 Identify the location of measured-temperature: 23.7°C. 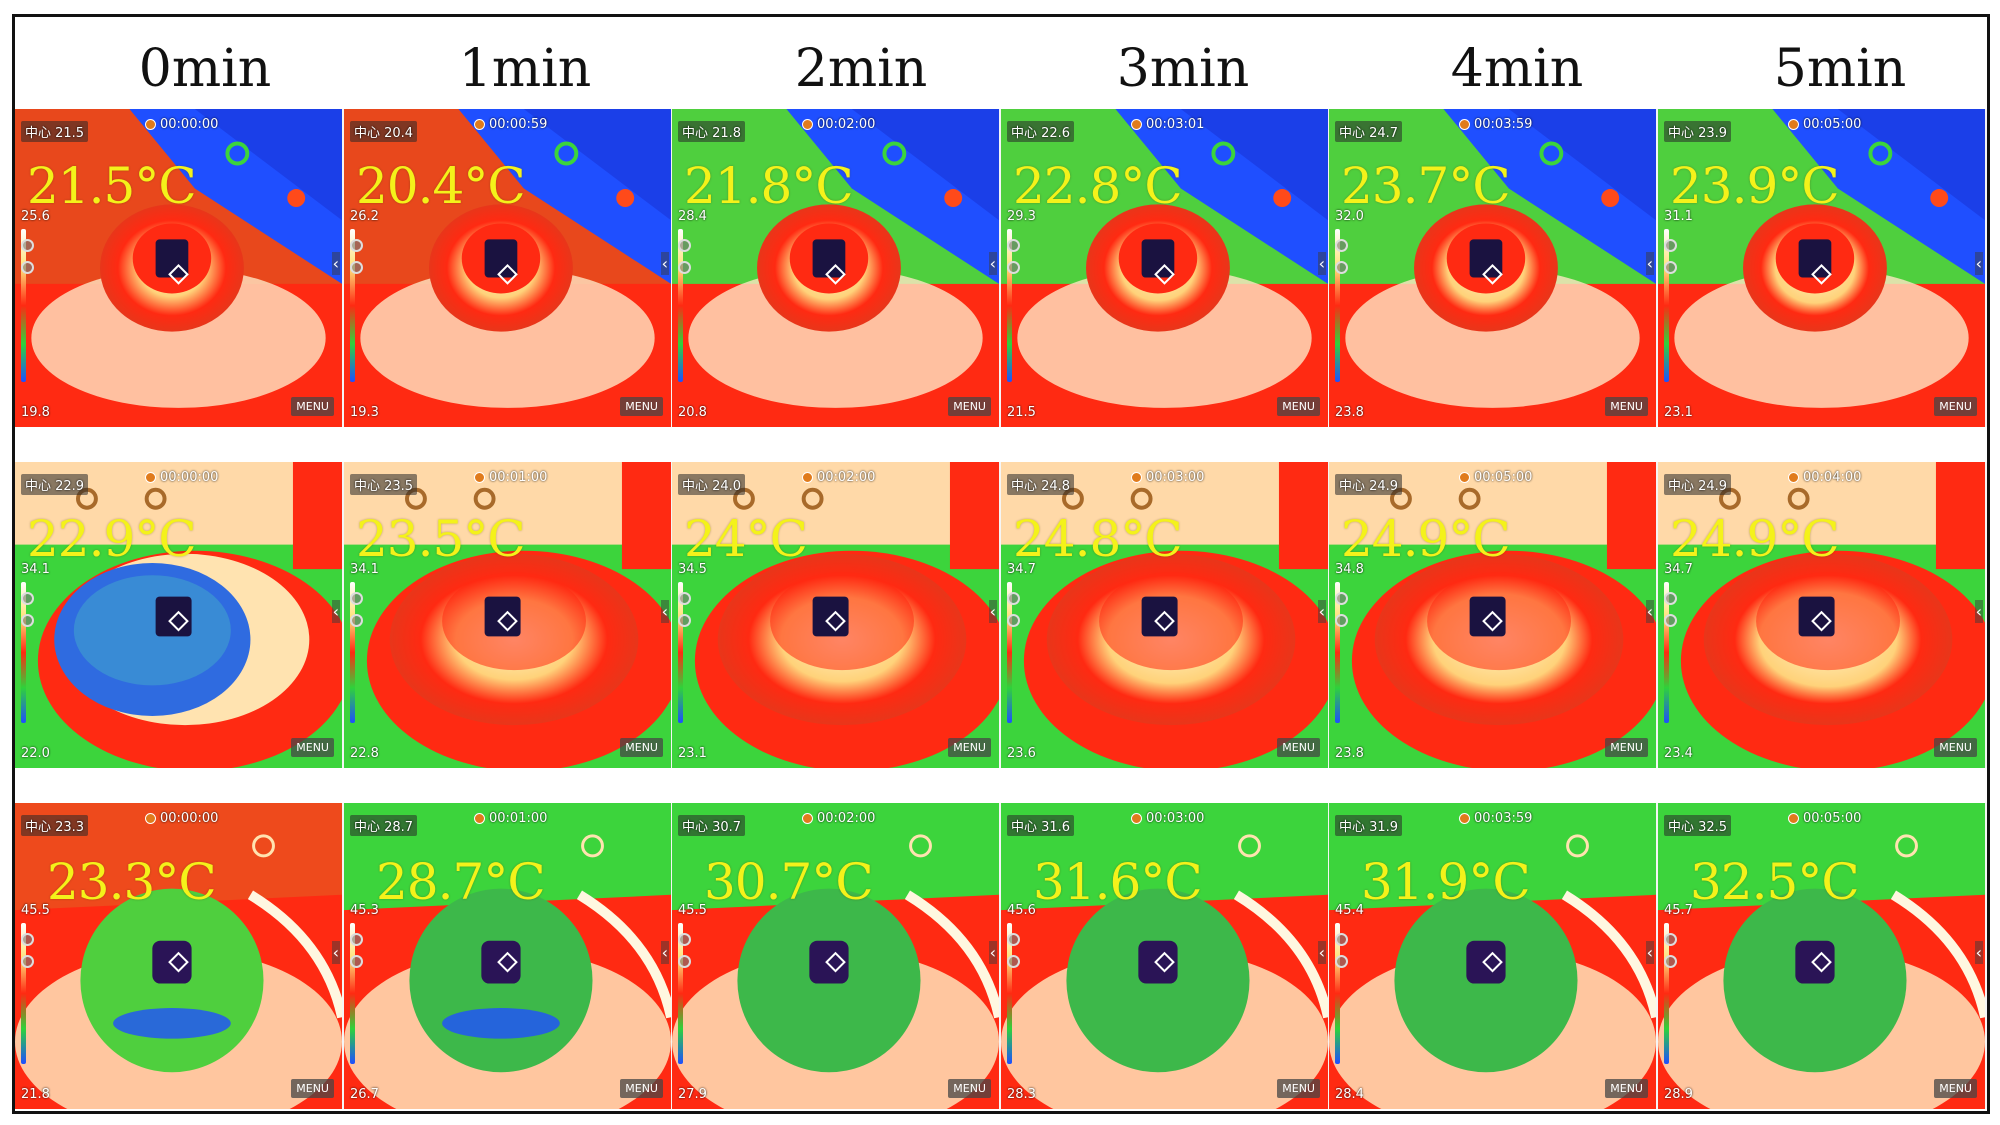
(1426, 186).